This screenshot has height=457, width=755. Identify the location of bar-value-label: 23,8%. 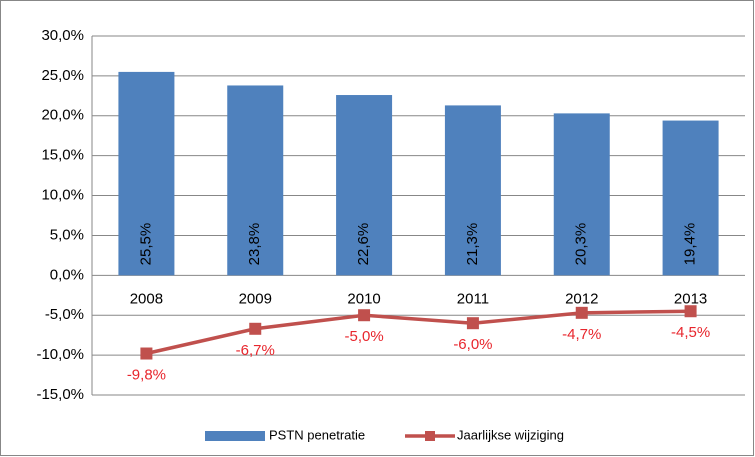
(254, 244).